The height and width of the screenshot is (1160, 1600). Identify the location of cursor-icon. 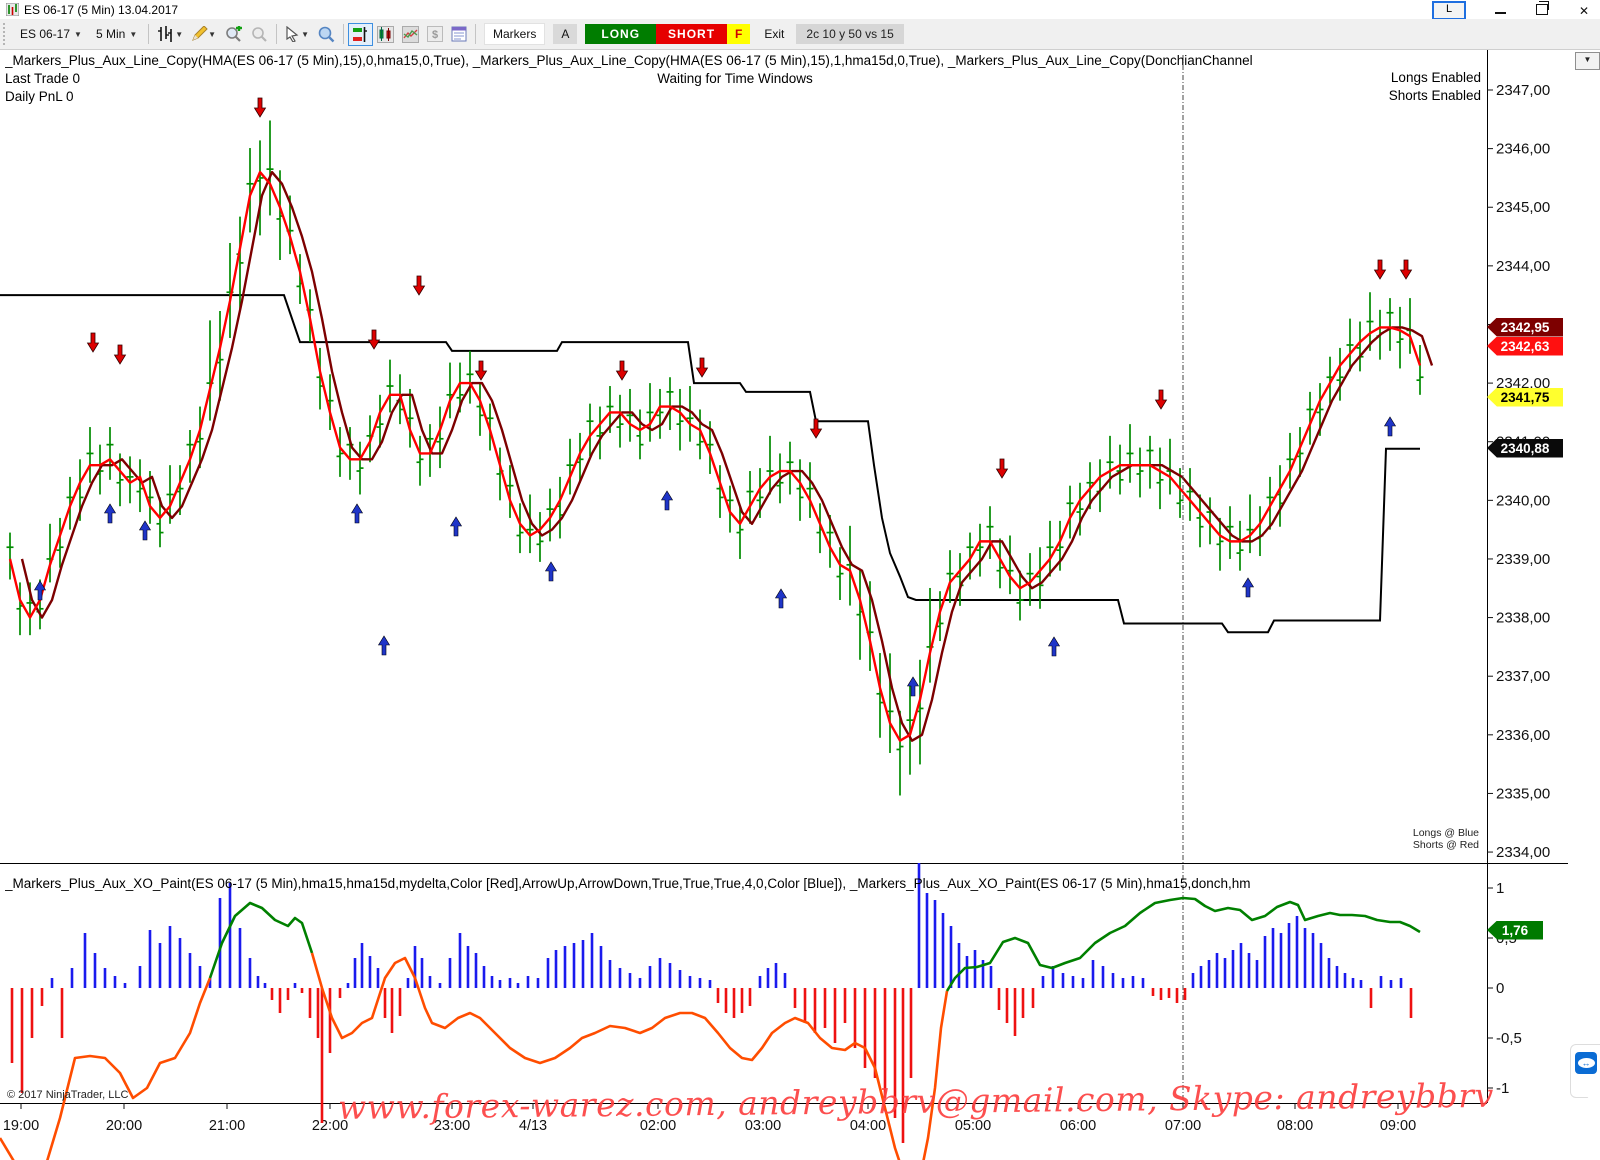
(292, 34).